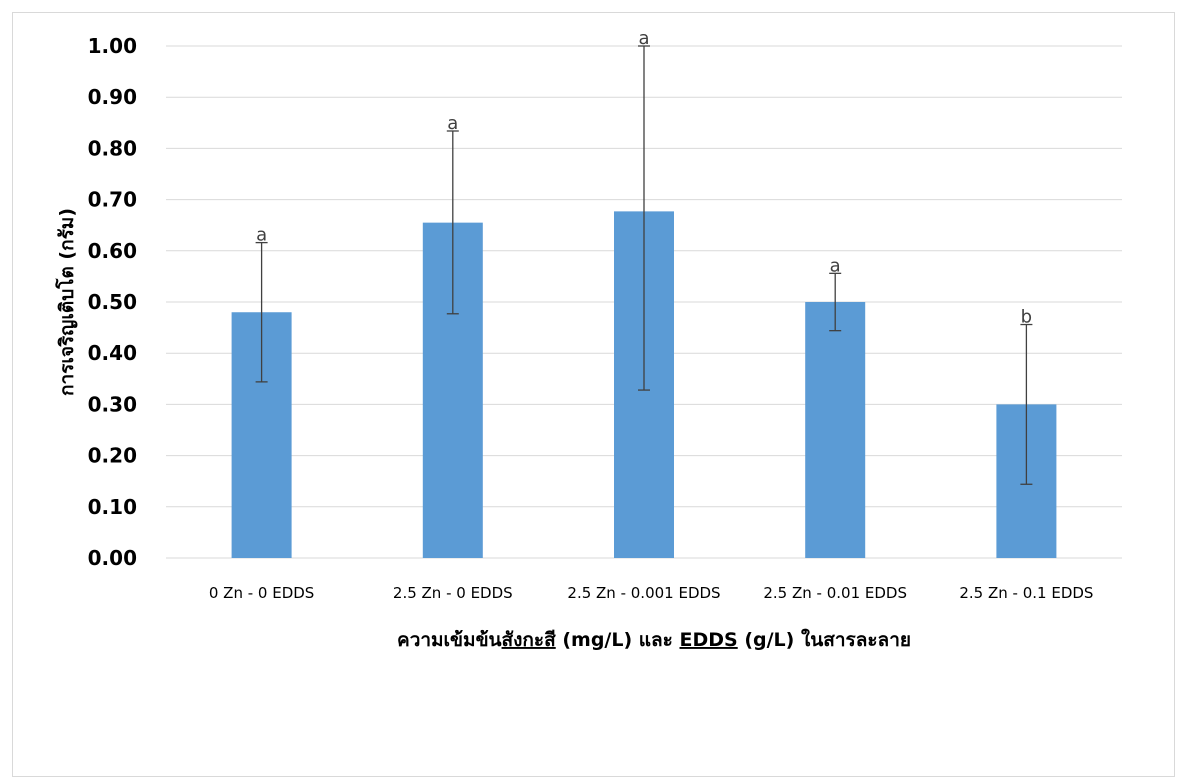 Image resolution: width=1177 pixels, height=779 pixels. I want to click on x-axis-title-part: (g/L) ในสารละลาย, so click(824, 639).